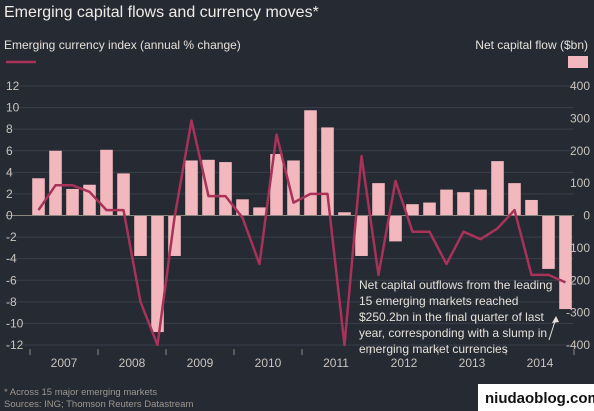  What do you see at coordinates (9, 216) in the screenshot?
I see `left-tick-label: 0` at bounding box center [9, 216].